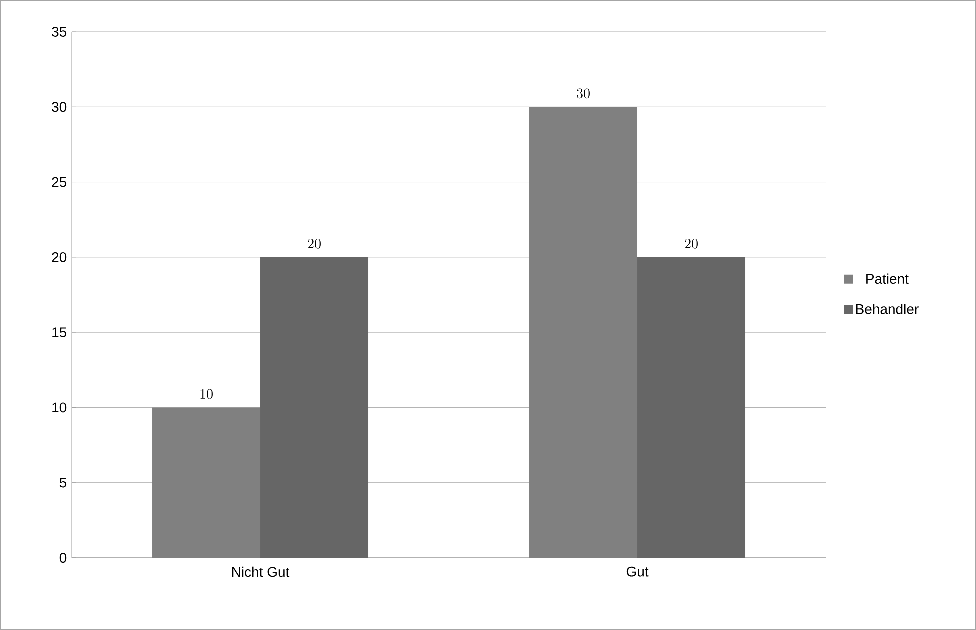 This screenshot has height=630, width=976. Describe the element at coordinates (583, 93) in the screenshot. I see `data-label: 30` at that location.